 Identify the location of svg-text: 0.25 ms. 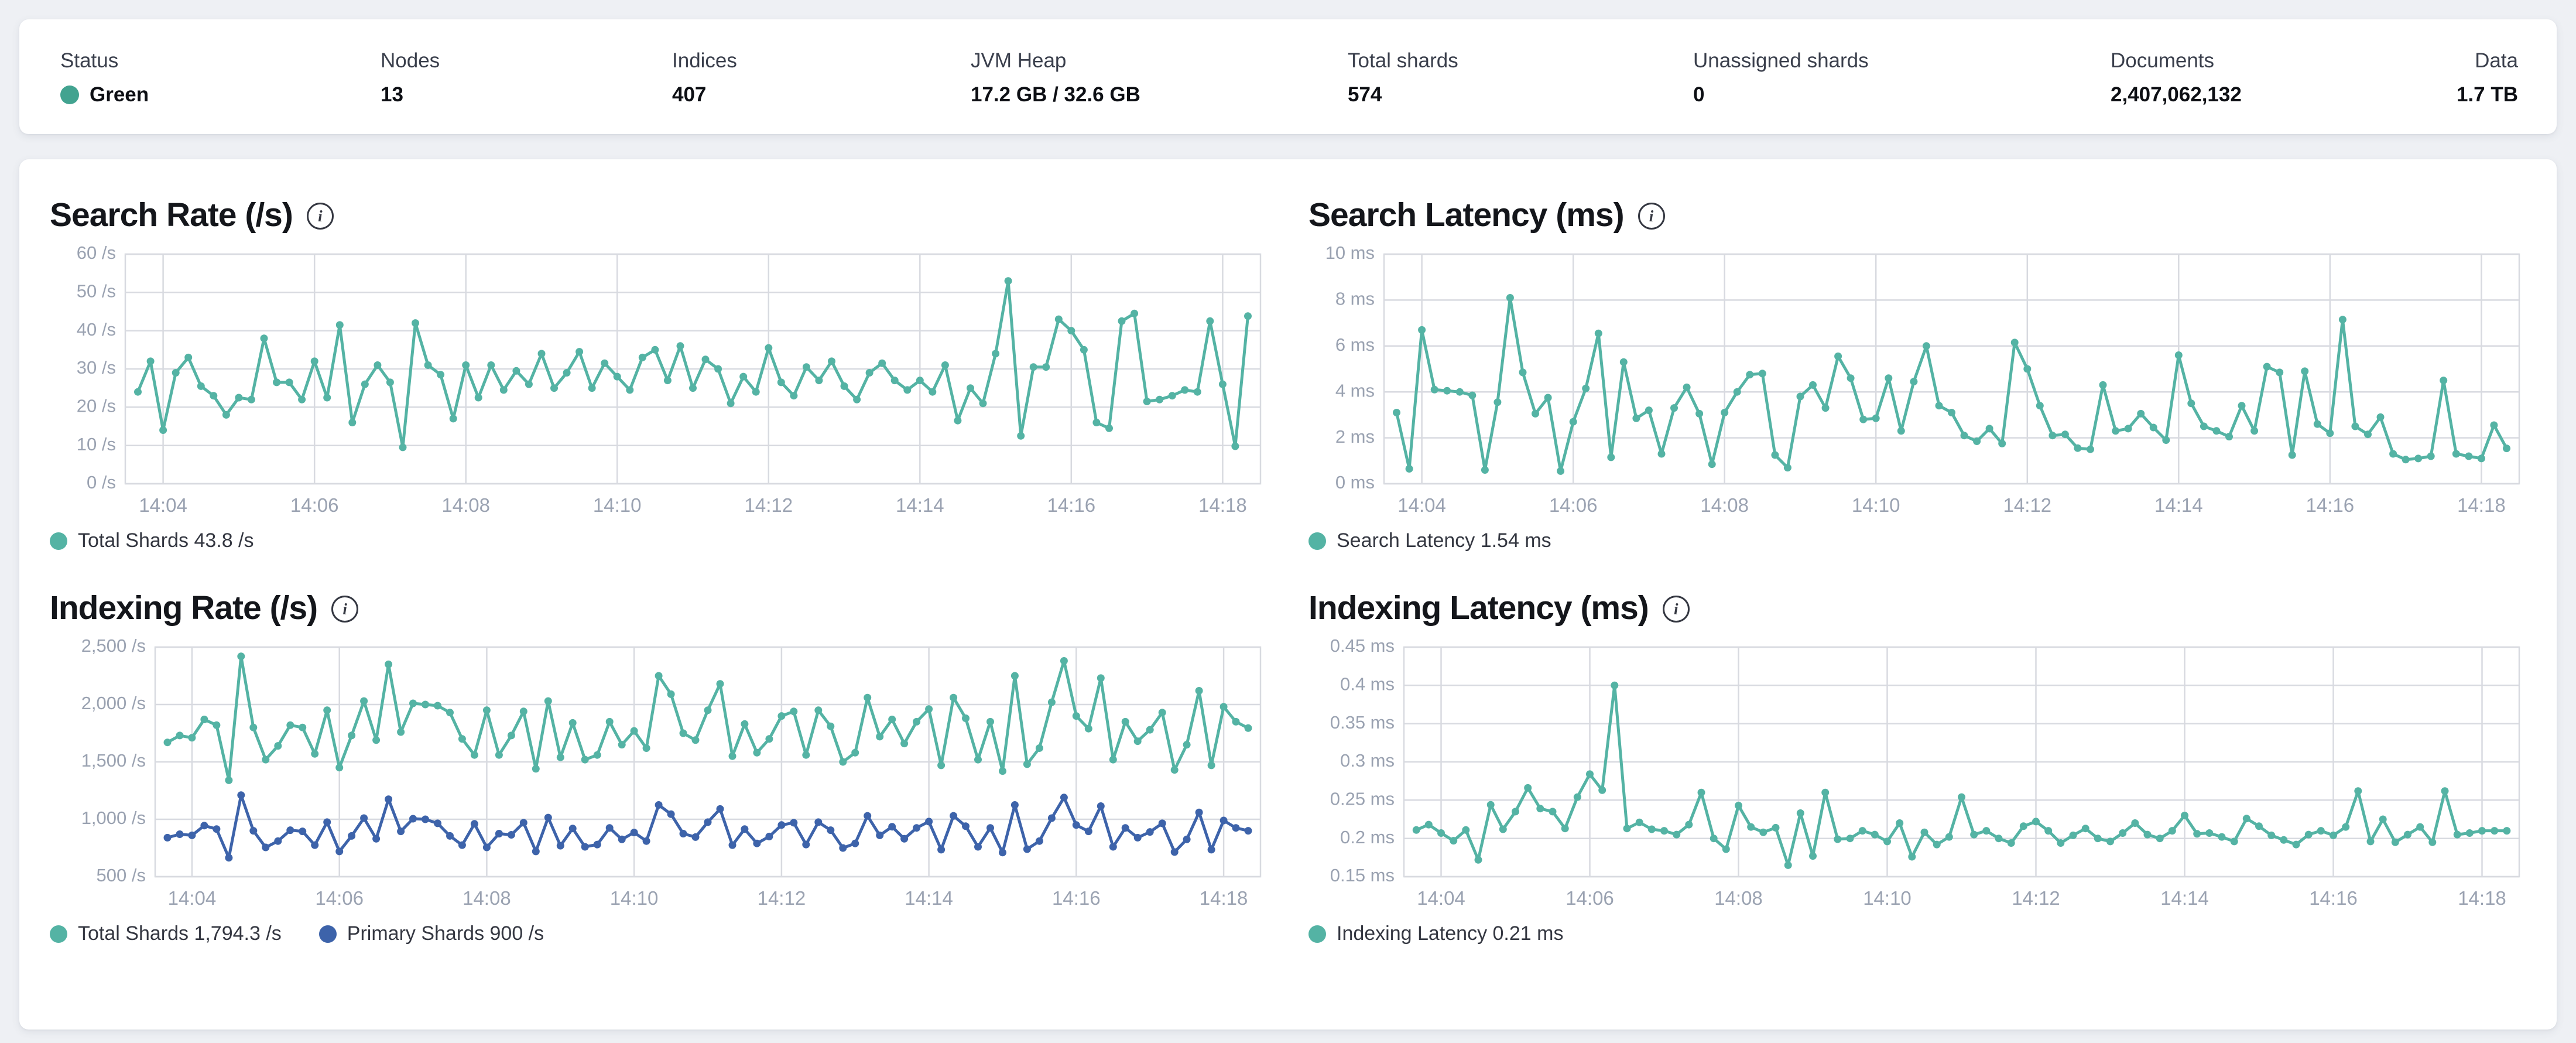
(1362, 799).